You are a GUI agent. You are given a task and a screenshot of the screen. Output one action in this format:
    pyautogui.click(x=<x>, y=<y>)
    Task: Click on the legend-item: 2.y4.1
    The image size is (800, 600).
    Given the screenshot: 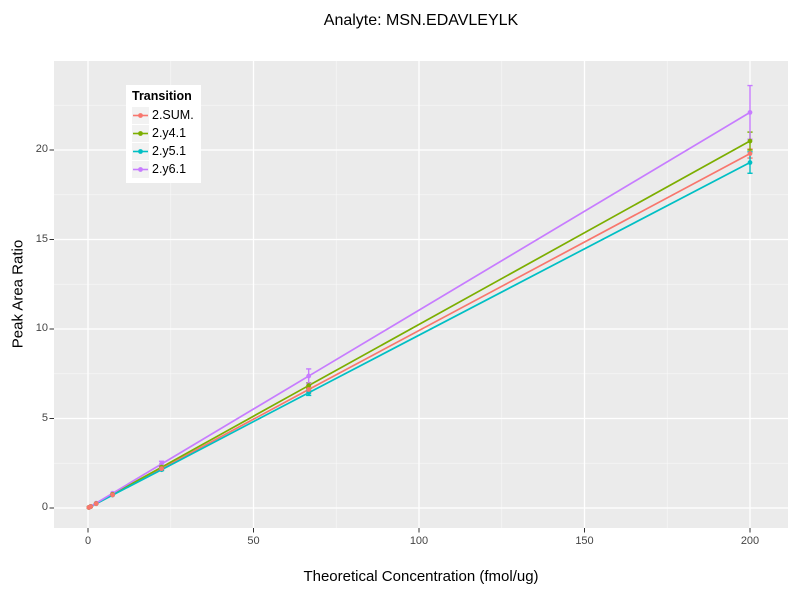 What is the action you would take?
    pyautogui.click(x=163, y=133)
    